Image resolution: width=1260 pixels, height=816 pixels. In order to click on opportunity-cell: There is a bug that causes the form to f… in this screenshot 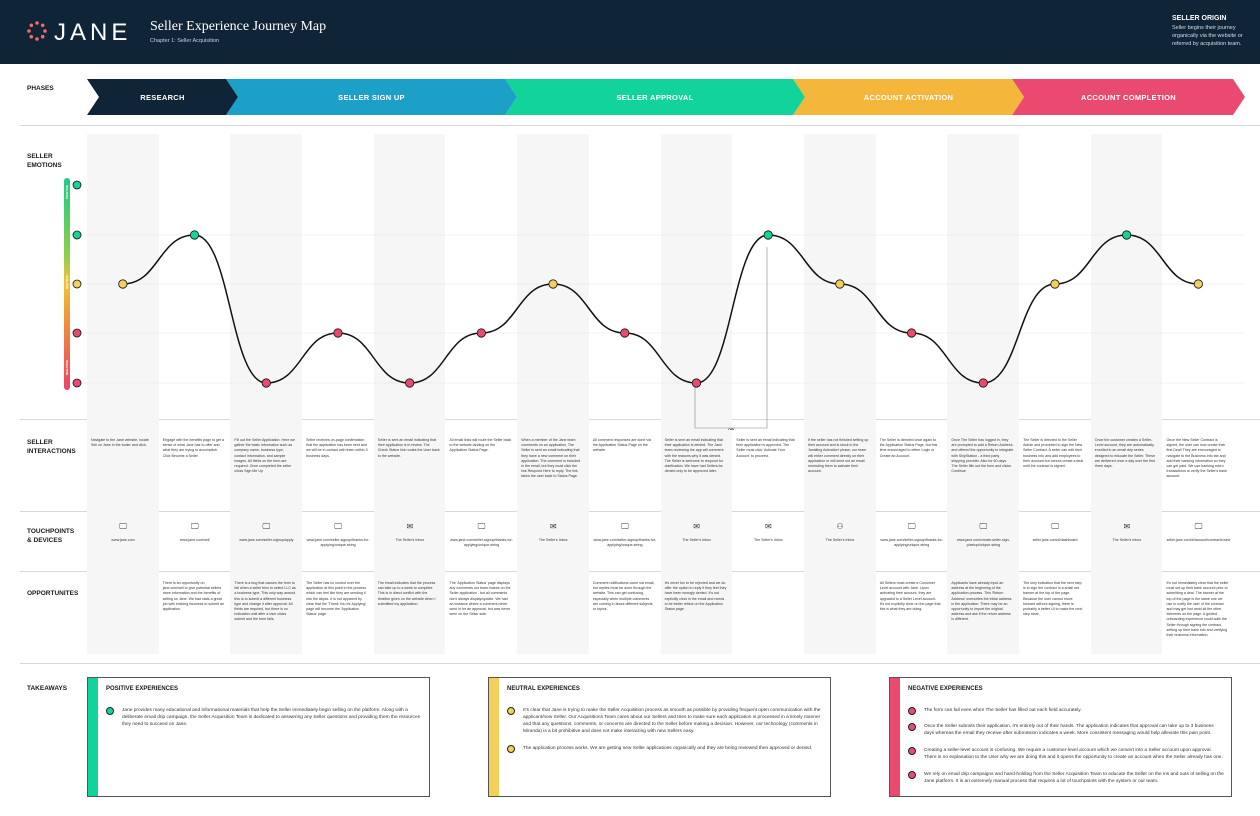, I will do `click(265, 601)`.